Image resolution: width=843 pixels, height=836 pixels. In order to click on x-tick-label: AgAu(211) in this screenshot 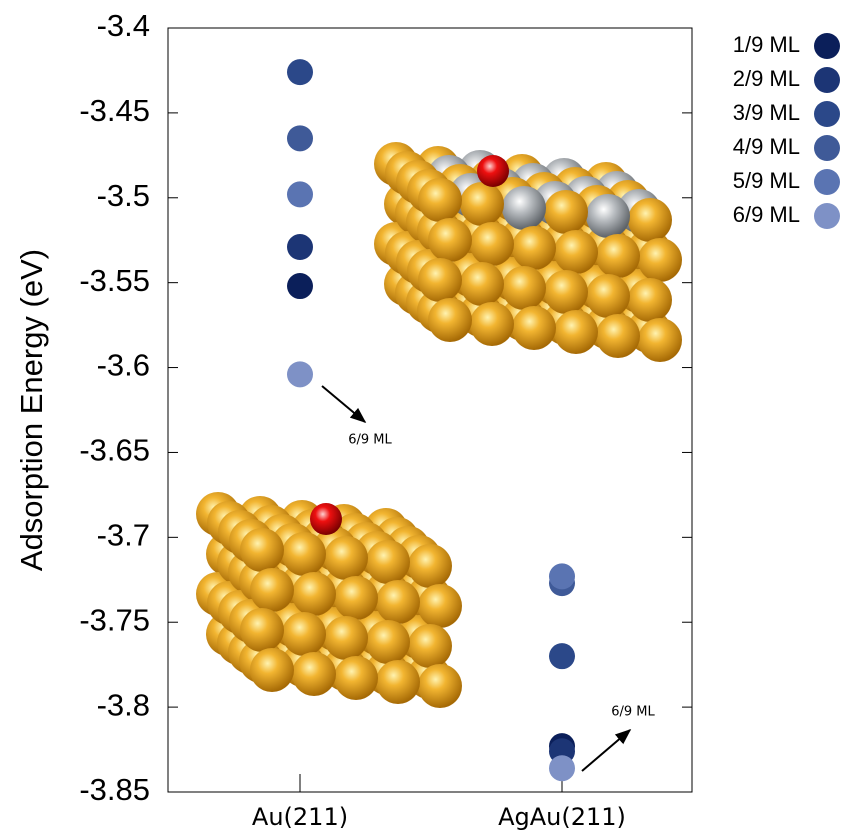, I will do `click(562, 817)`.